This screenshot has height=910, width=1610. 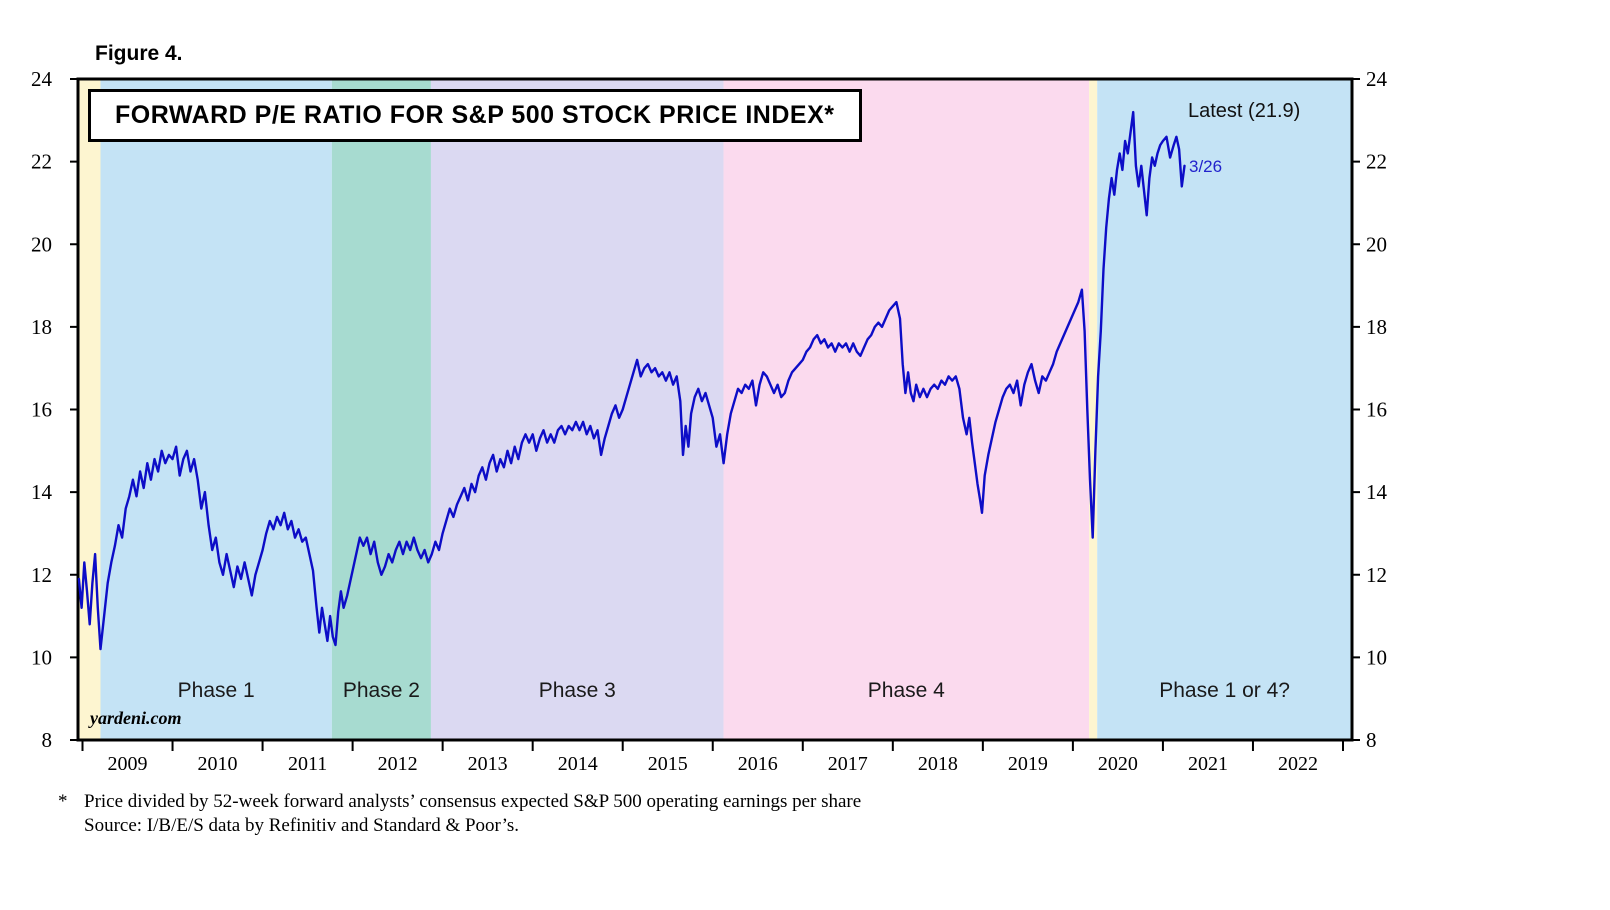 I want to click on phase-label: Phase 4, so click(x=906, y=690).